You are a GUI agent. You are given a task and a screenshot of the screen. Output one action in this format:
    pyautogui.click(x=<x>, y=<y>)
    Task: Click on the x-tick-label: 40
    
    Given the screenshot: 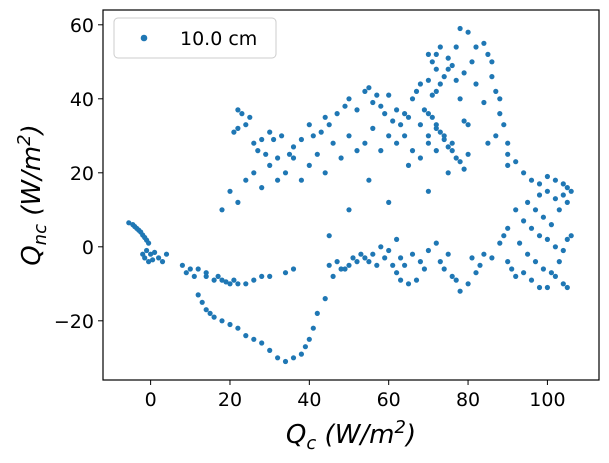 What is the action you would take?
    pyautogui.click(x=309, y=400)
    